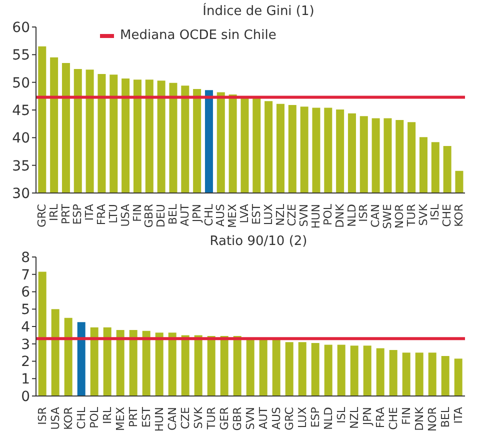  Describe the element at coordinates (387, 216) in the screenshot. I see `x-tick-label: SWE` at that location.